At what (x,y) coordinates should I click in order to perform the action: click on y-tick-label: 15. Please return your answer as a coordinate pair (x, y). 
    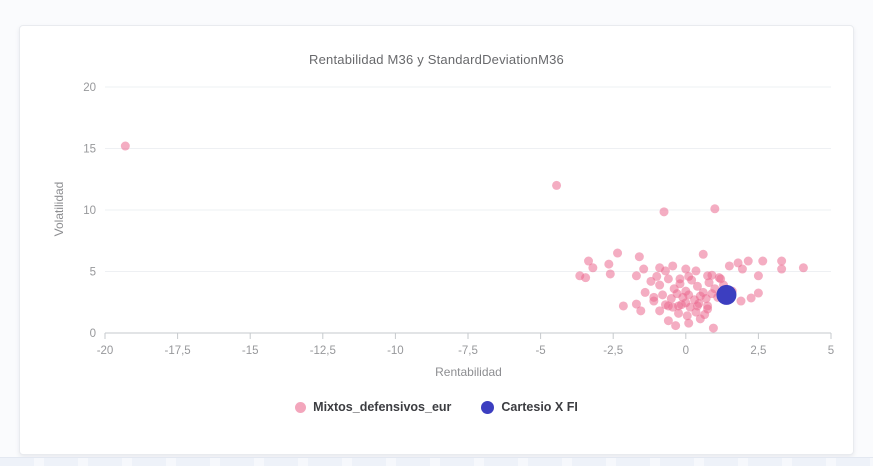
    Looking at the image, I should click on (89, 150).